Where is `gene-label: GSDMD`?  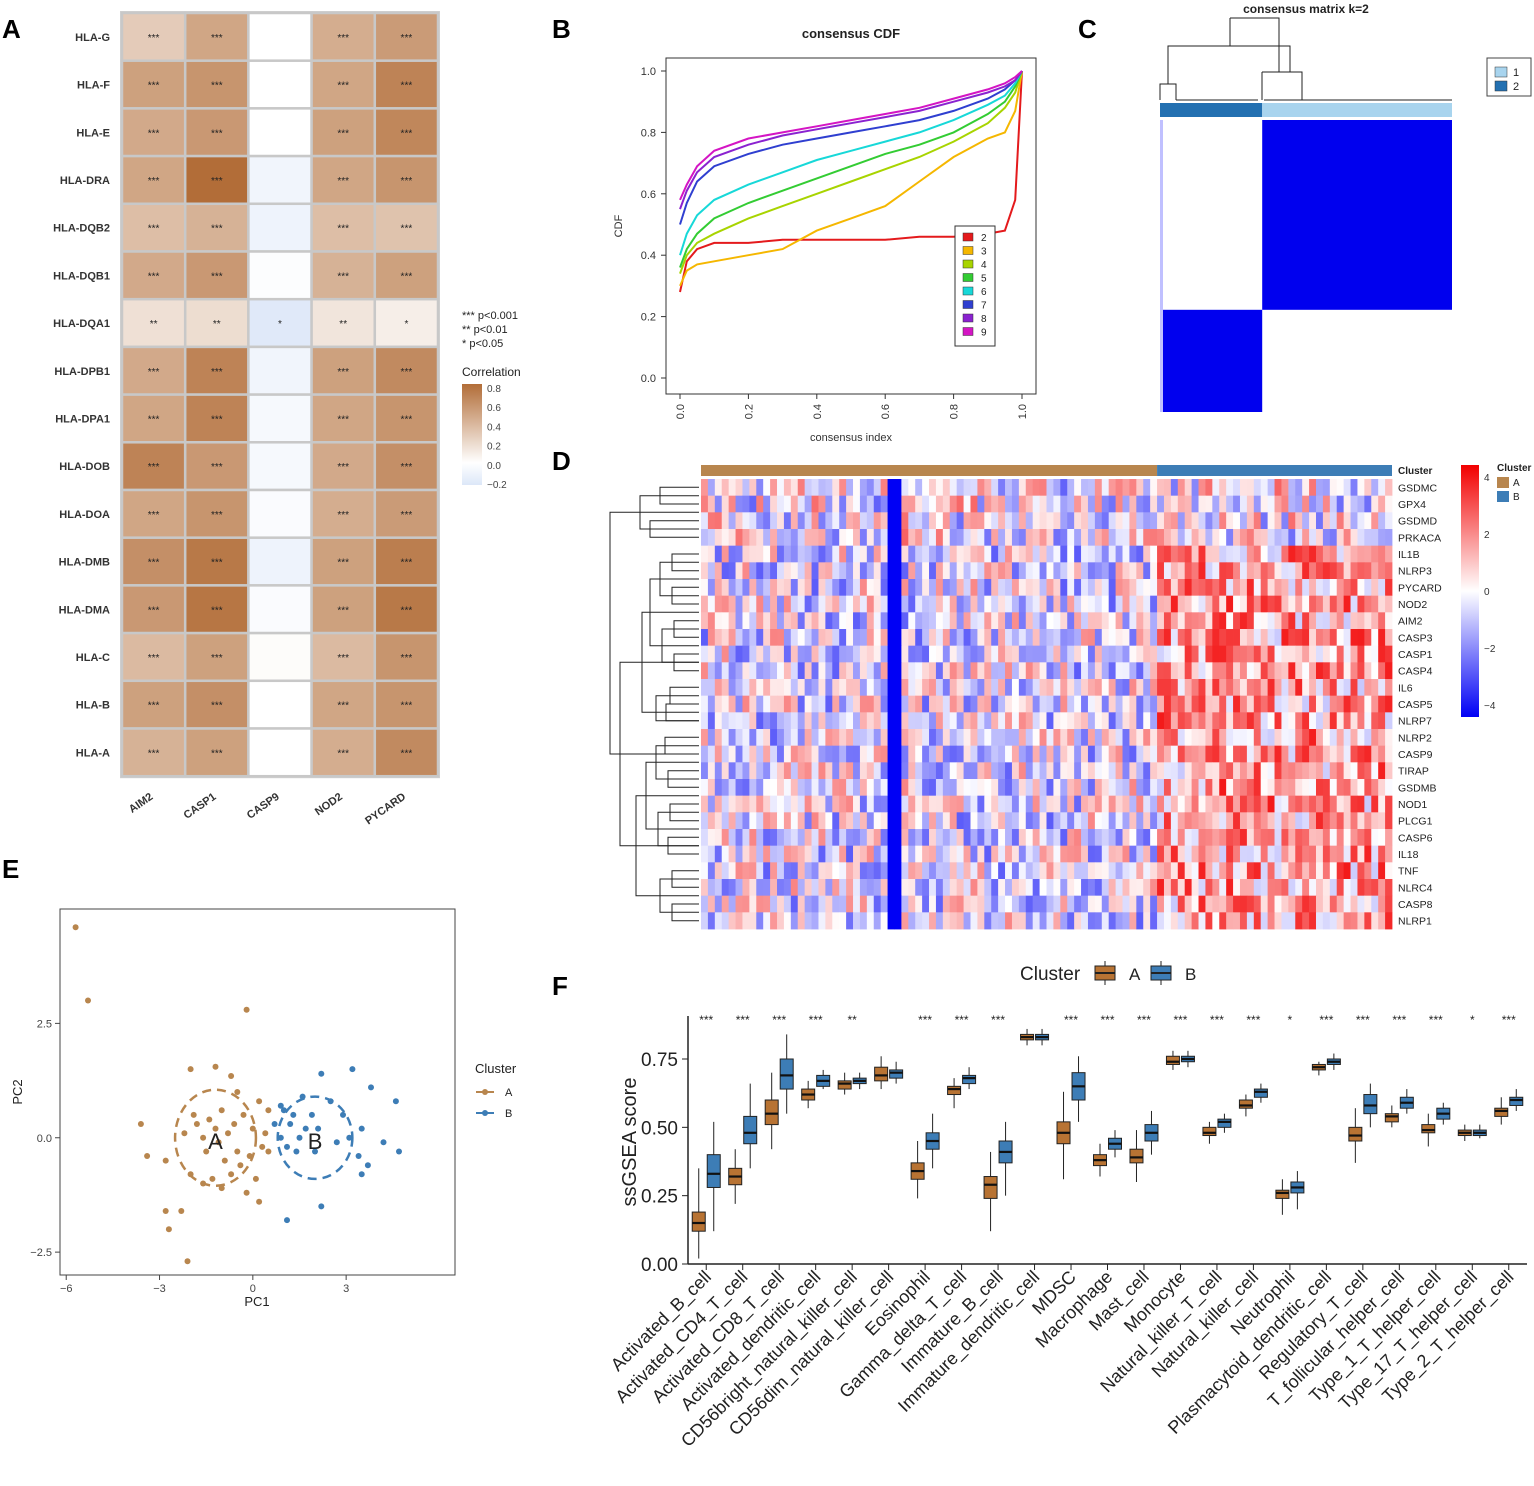
gene-label: GSDMD is located at coordinates (1418, 522).